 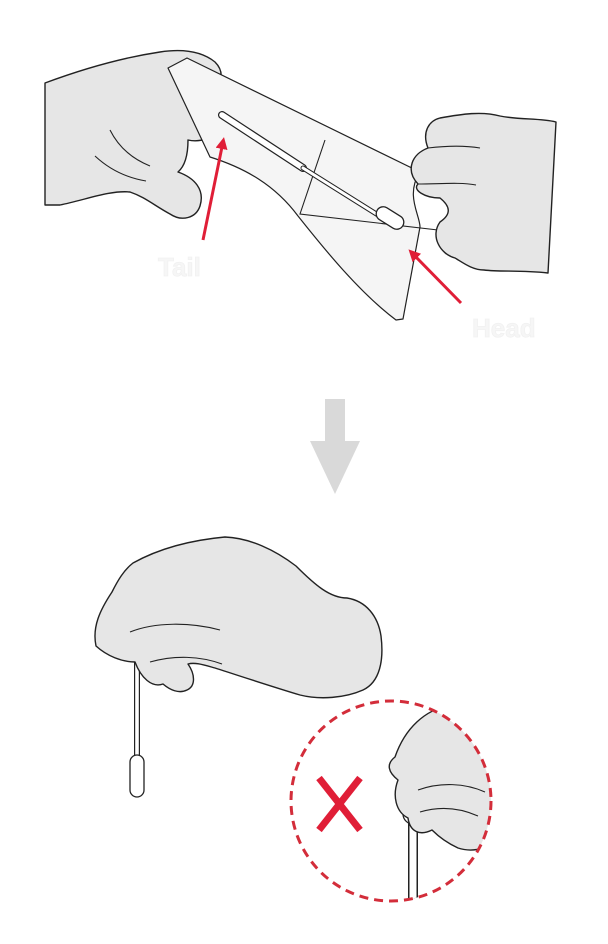 What do you see at coordinates (214, 189) in the screenshot?
I see `tail-indicator-arrow` at bounding box center [214, 189].